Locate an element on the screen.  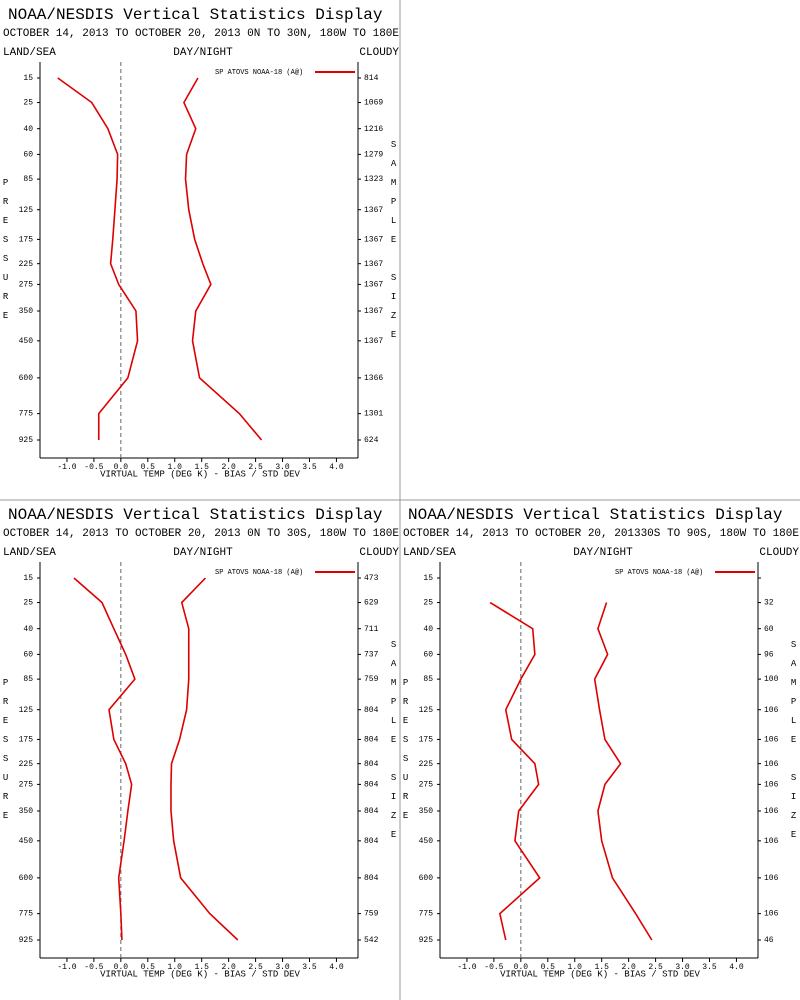
sample-size: 711 is located at coordinates (371, 629).